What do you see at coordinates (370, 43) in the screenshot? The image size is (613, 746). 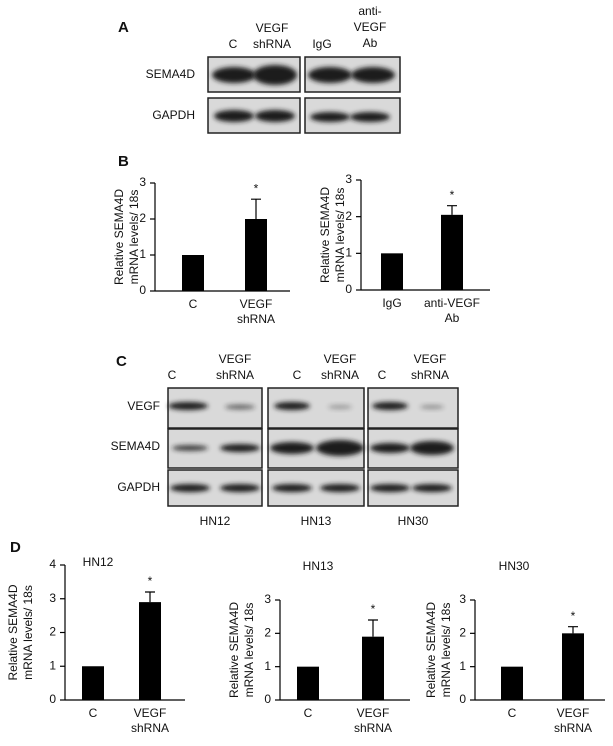 I see `lane-label: Ab` at bounding box center [370, 43].